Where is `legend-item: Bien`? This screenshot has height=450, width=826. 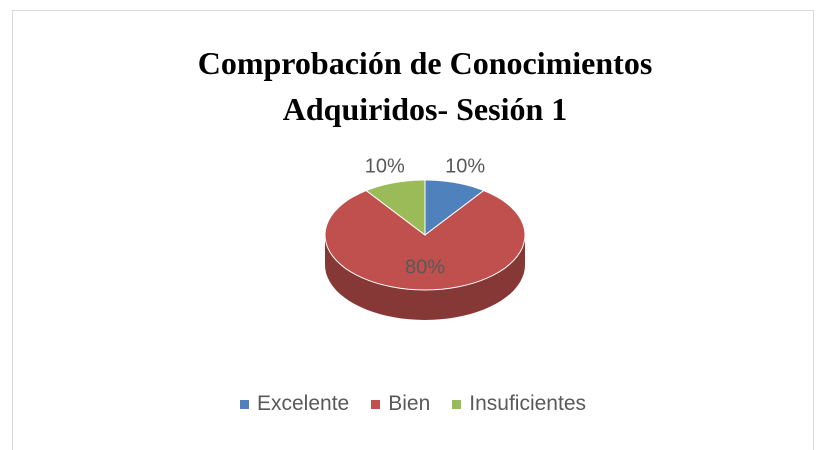
legend-item: Bien is located at coordinates (400, 404).